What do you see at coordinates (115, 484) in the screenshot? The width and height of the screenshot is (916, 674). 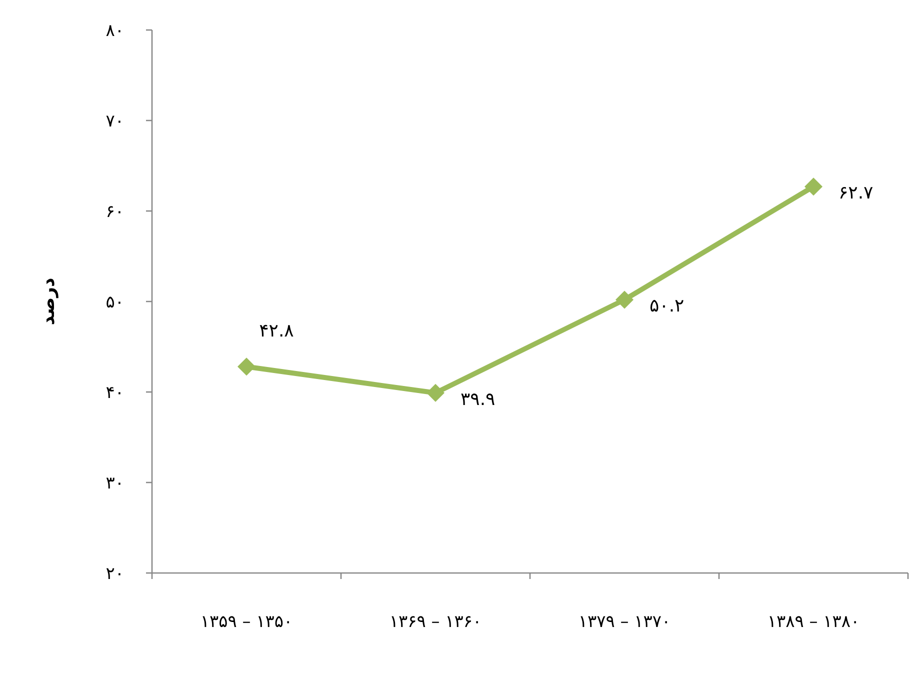 I see `y-tick-label: ۳۰` at bounding box center [115, 484].